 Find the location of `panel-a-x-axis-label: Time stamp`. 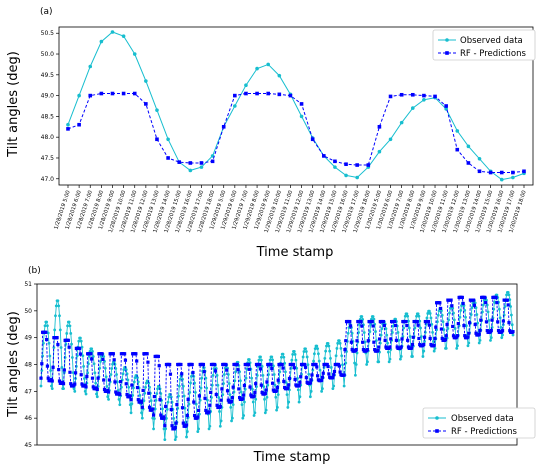

panel-a-x-axis-label: Time stamp is located at coordinates (295, 252).